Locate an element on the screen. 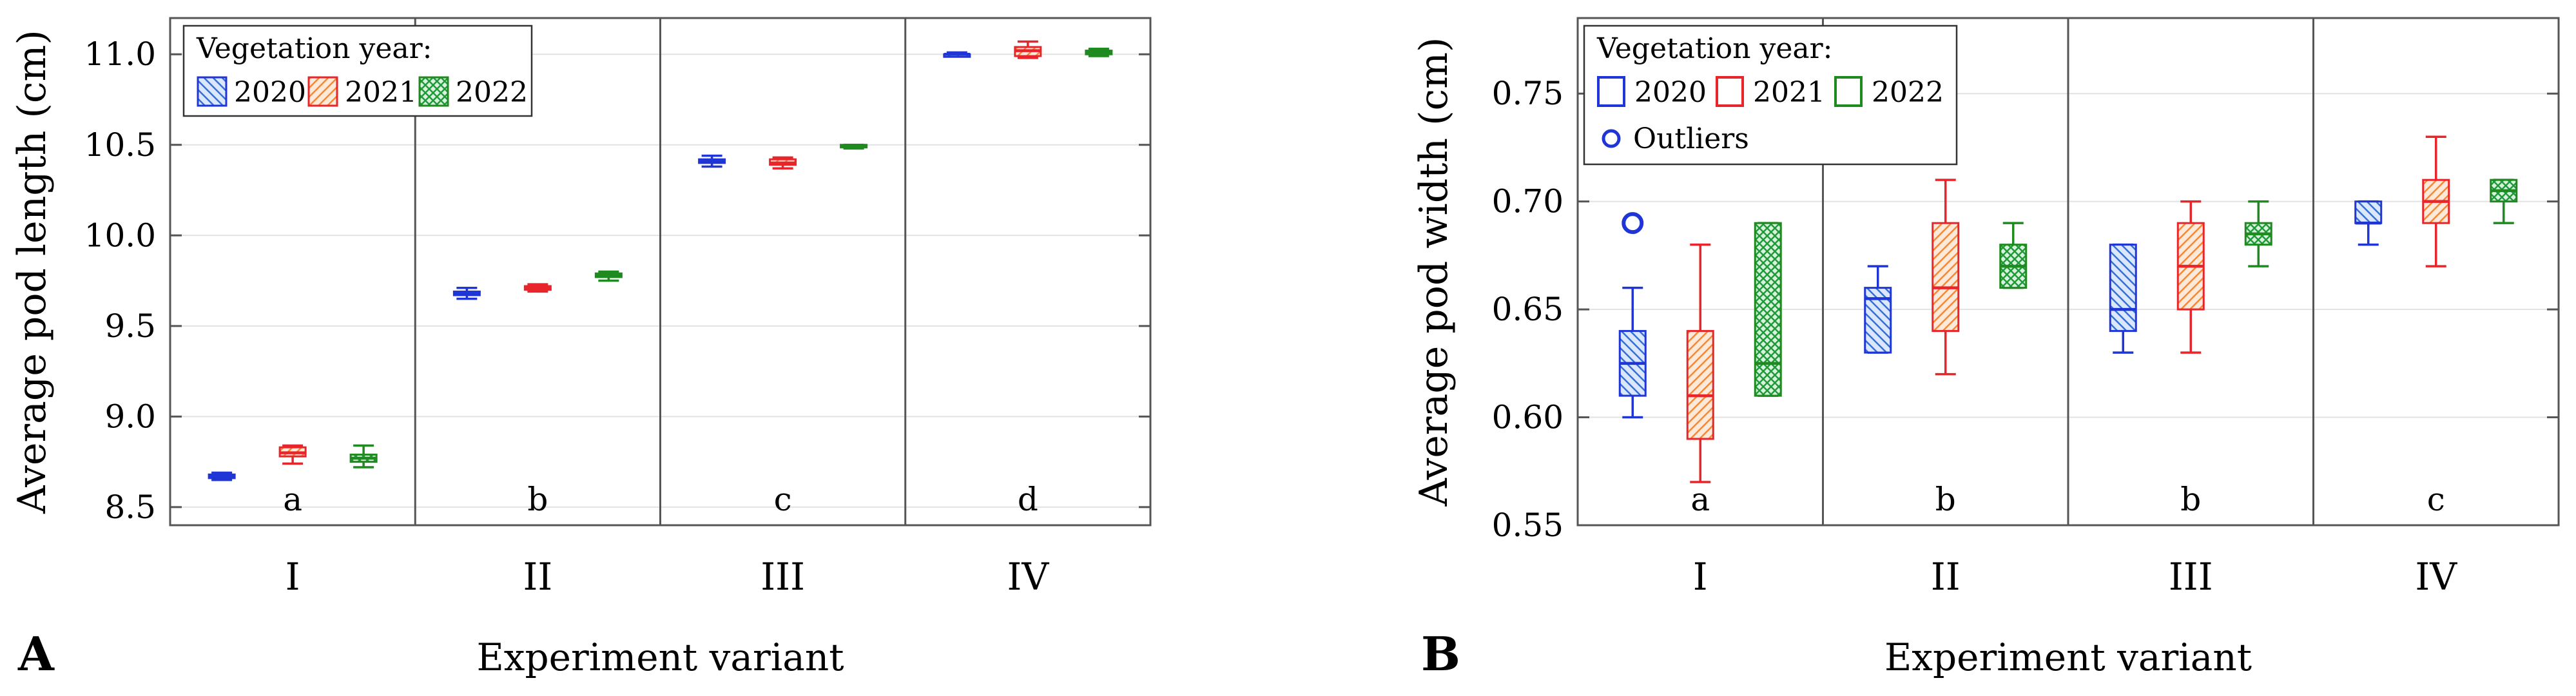 The height and width of the screenshot is (696, 2576). y-tick-label-0: 8.5 is located at coordinates (130, 507).